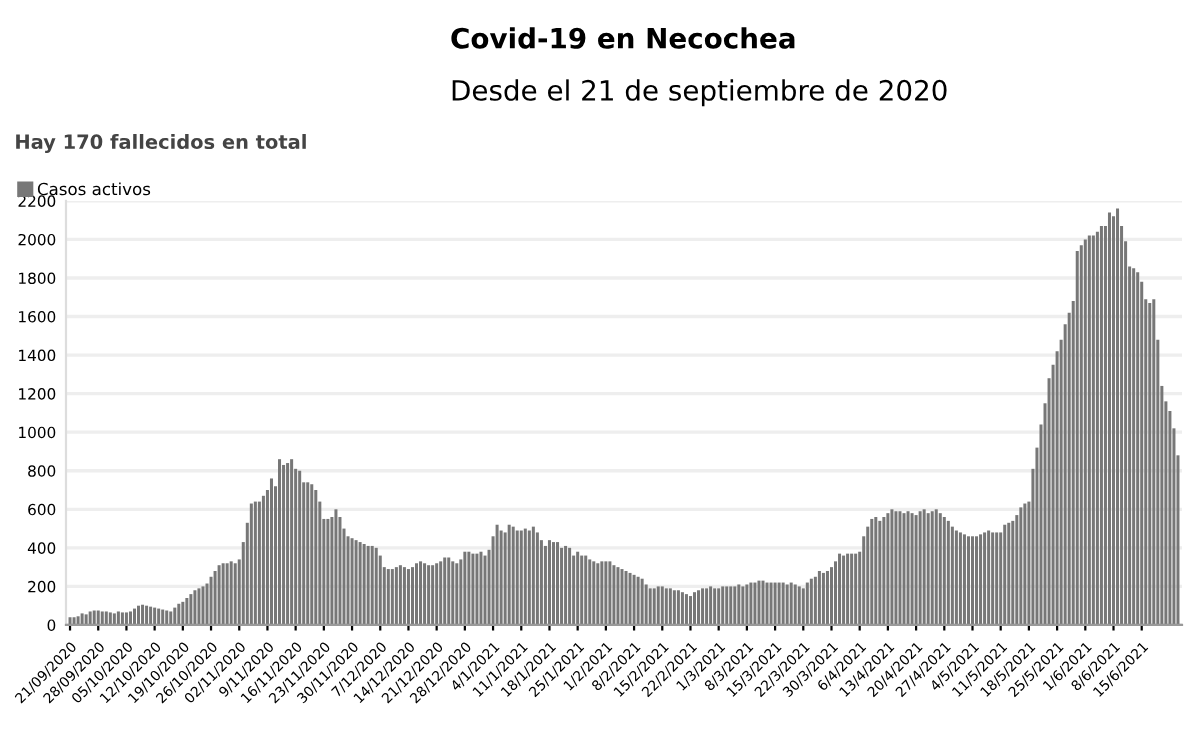  What do you see at coordinates (94, 189) in the screenshot?
I see `legend-label: Casos activos` at bounding box center [94, 189].